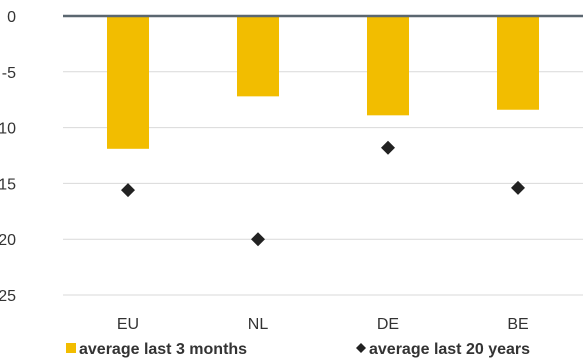 Image resolution: width=583 pixels, height=362 pixels. I want to click on legend-swatch-diamond, so click(361, 348).